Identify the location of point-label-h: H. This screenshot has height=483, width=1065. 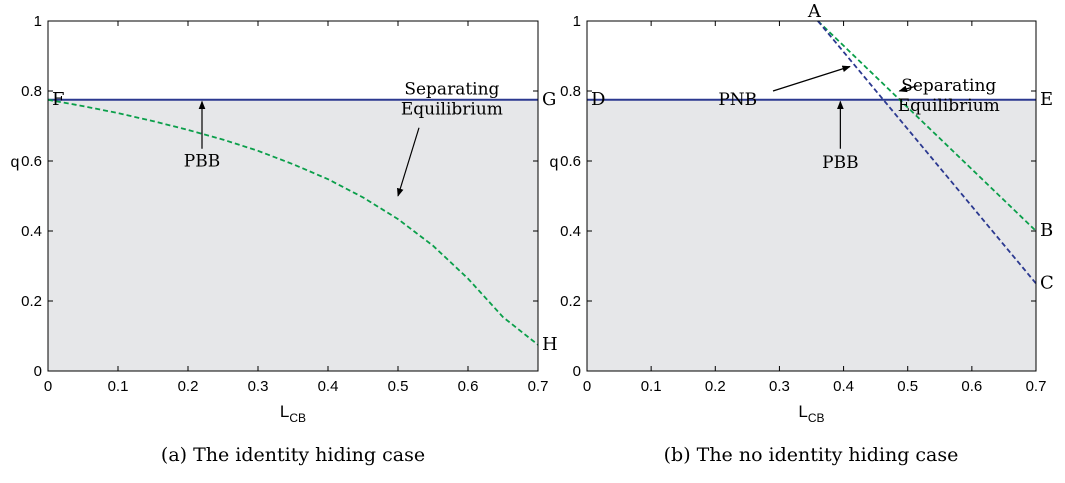
(550, 344).